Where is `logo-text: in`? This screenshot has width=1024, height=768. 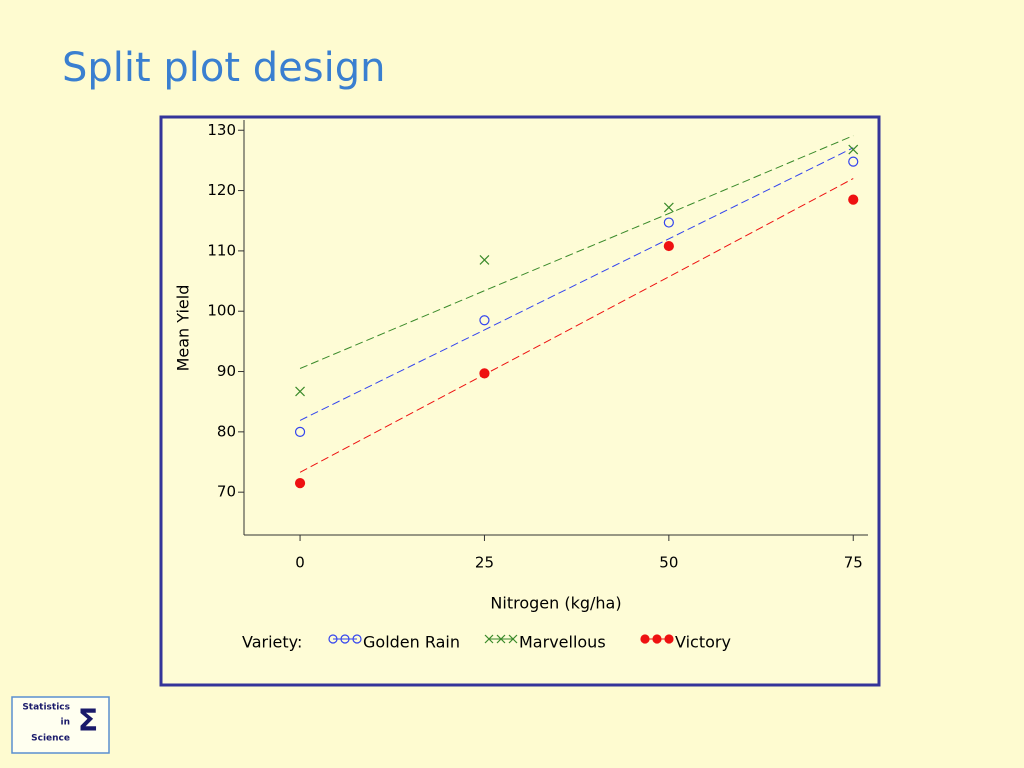
logo-text: in is located at coordinates (66, 723).